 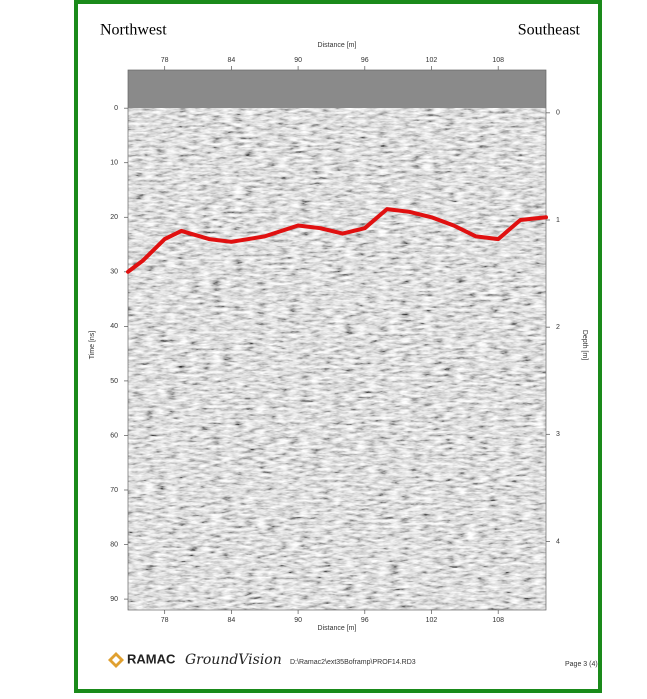 I want to click on y2-tick-label: 3, so click(x=558, y=434).